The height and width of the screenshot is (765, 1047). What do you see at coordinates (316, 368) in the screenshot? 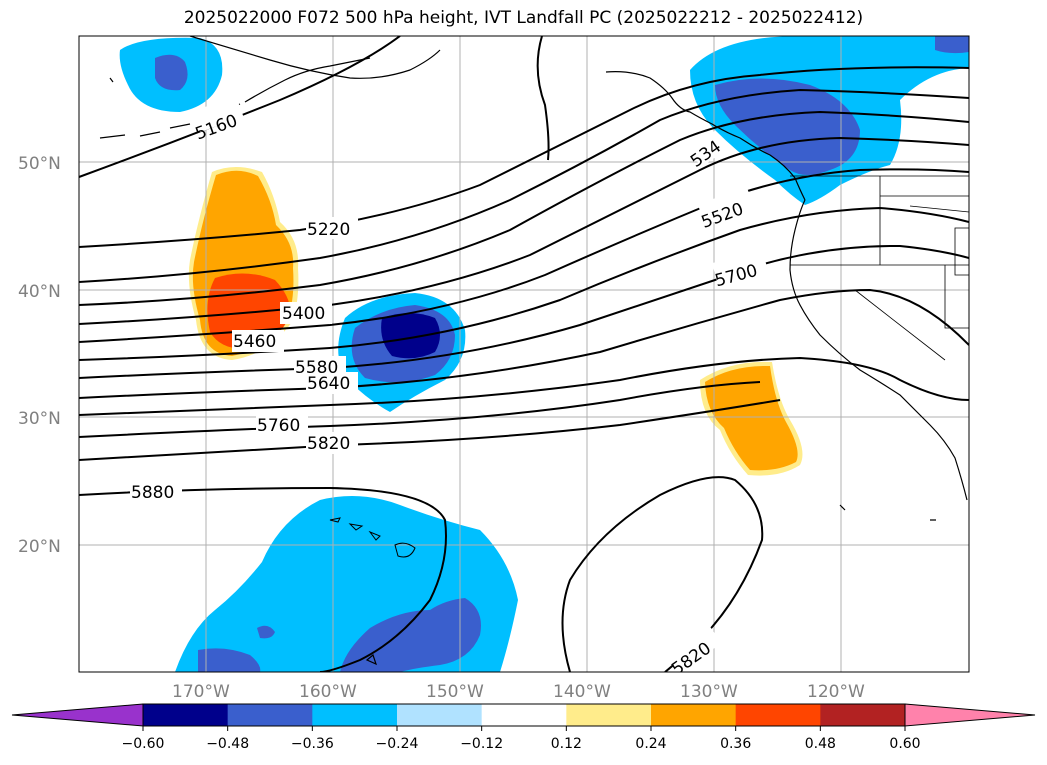
I see `contour-label: 5580` at bounding box center [316, 368].